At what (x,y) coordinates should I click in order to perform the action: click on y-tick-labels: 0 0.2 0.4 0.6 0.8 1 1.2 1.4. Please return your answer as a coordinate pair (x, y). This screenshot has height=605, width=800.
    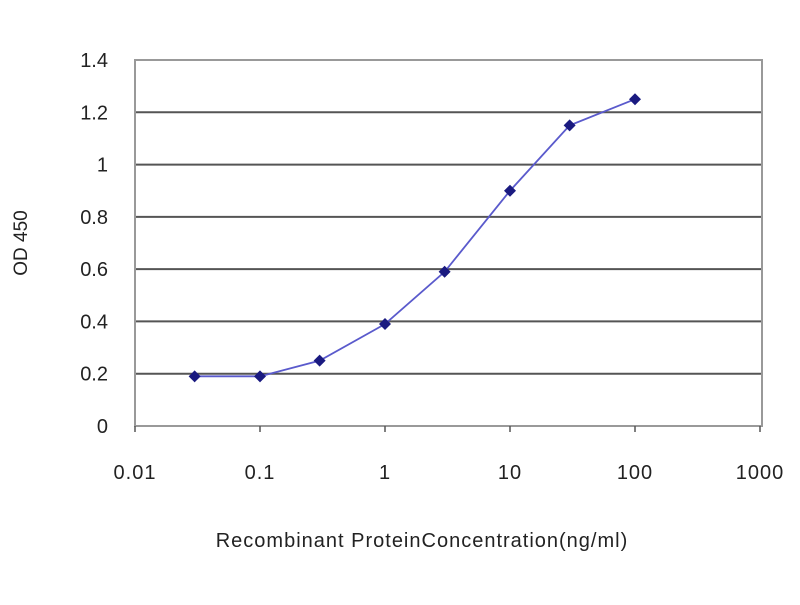
    Looking at the image, I should click on (94, 244).